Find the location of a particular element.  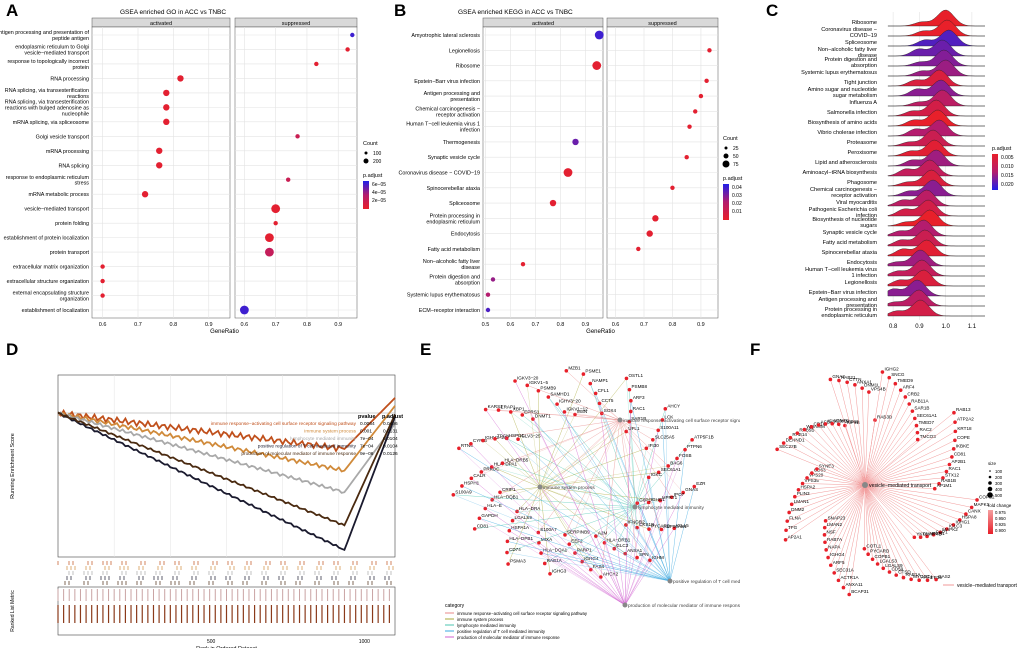

category-label: Thermogenesis is located at coordinates (461, 143).